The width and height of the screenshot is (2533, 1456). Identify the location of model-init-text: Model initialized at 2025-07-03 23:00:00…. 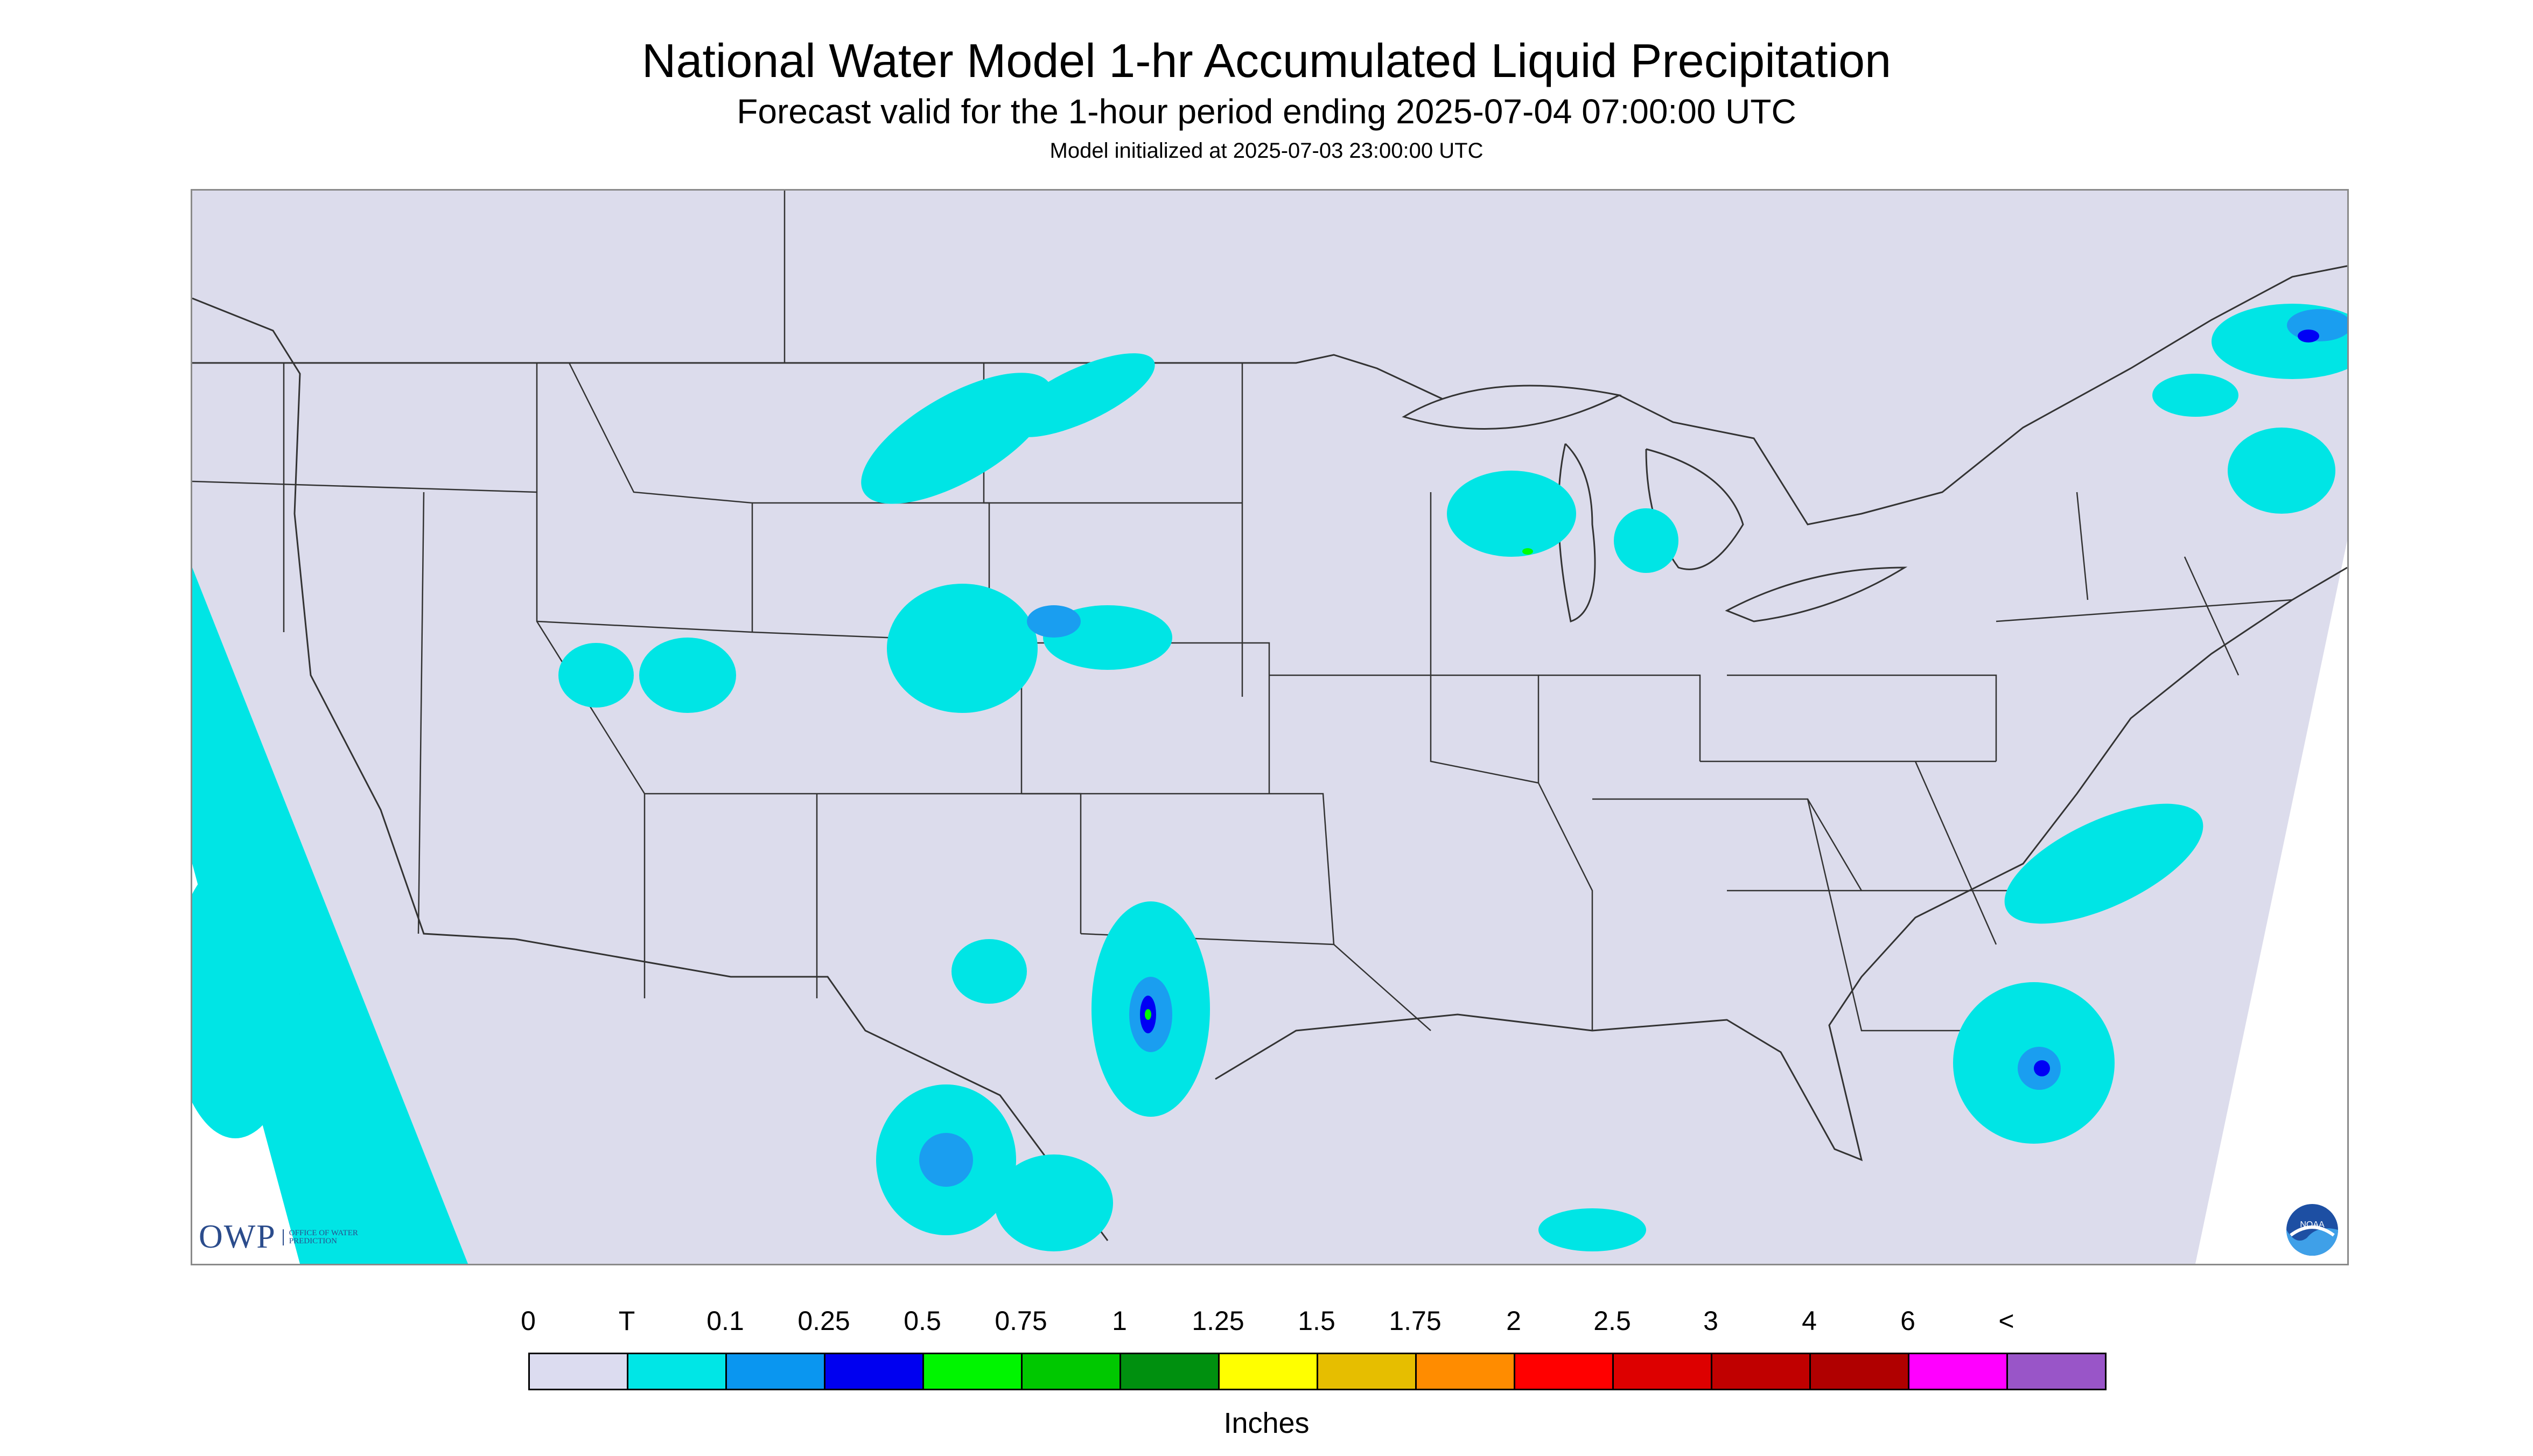
(1266, 151).